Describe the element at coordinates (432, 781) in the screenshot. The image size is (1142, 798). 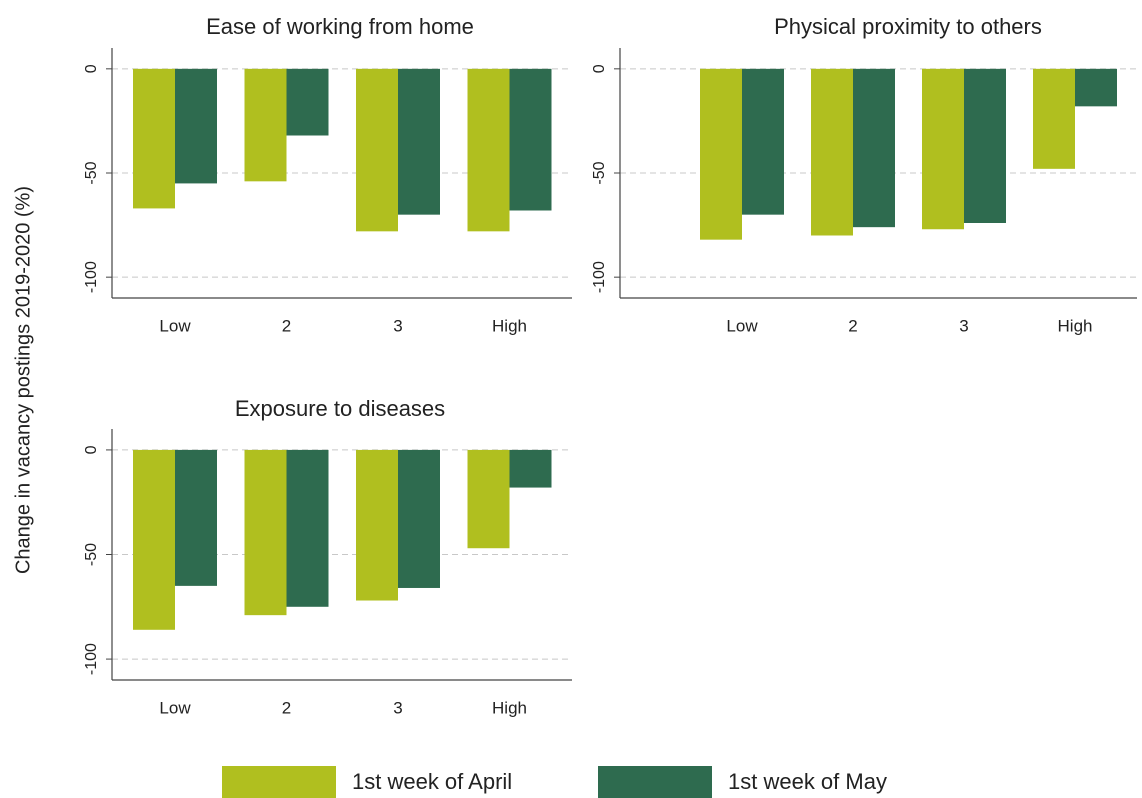
I see `legend-label: 1st week of April` at that location.